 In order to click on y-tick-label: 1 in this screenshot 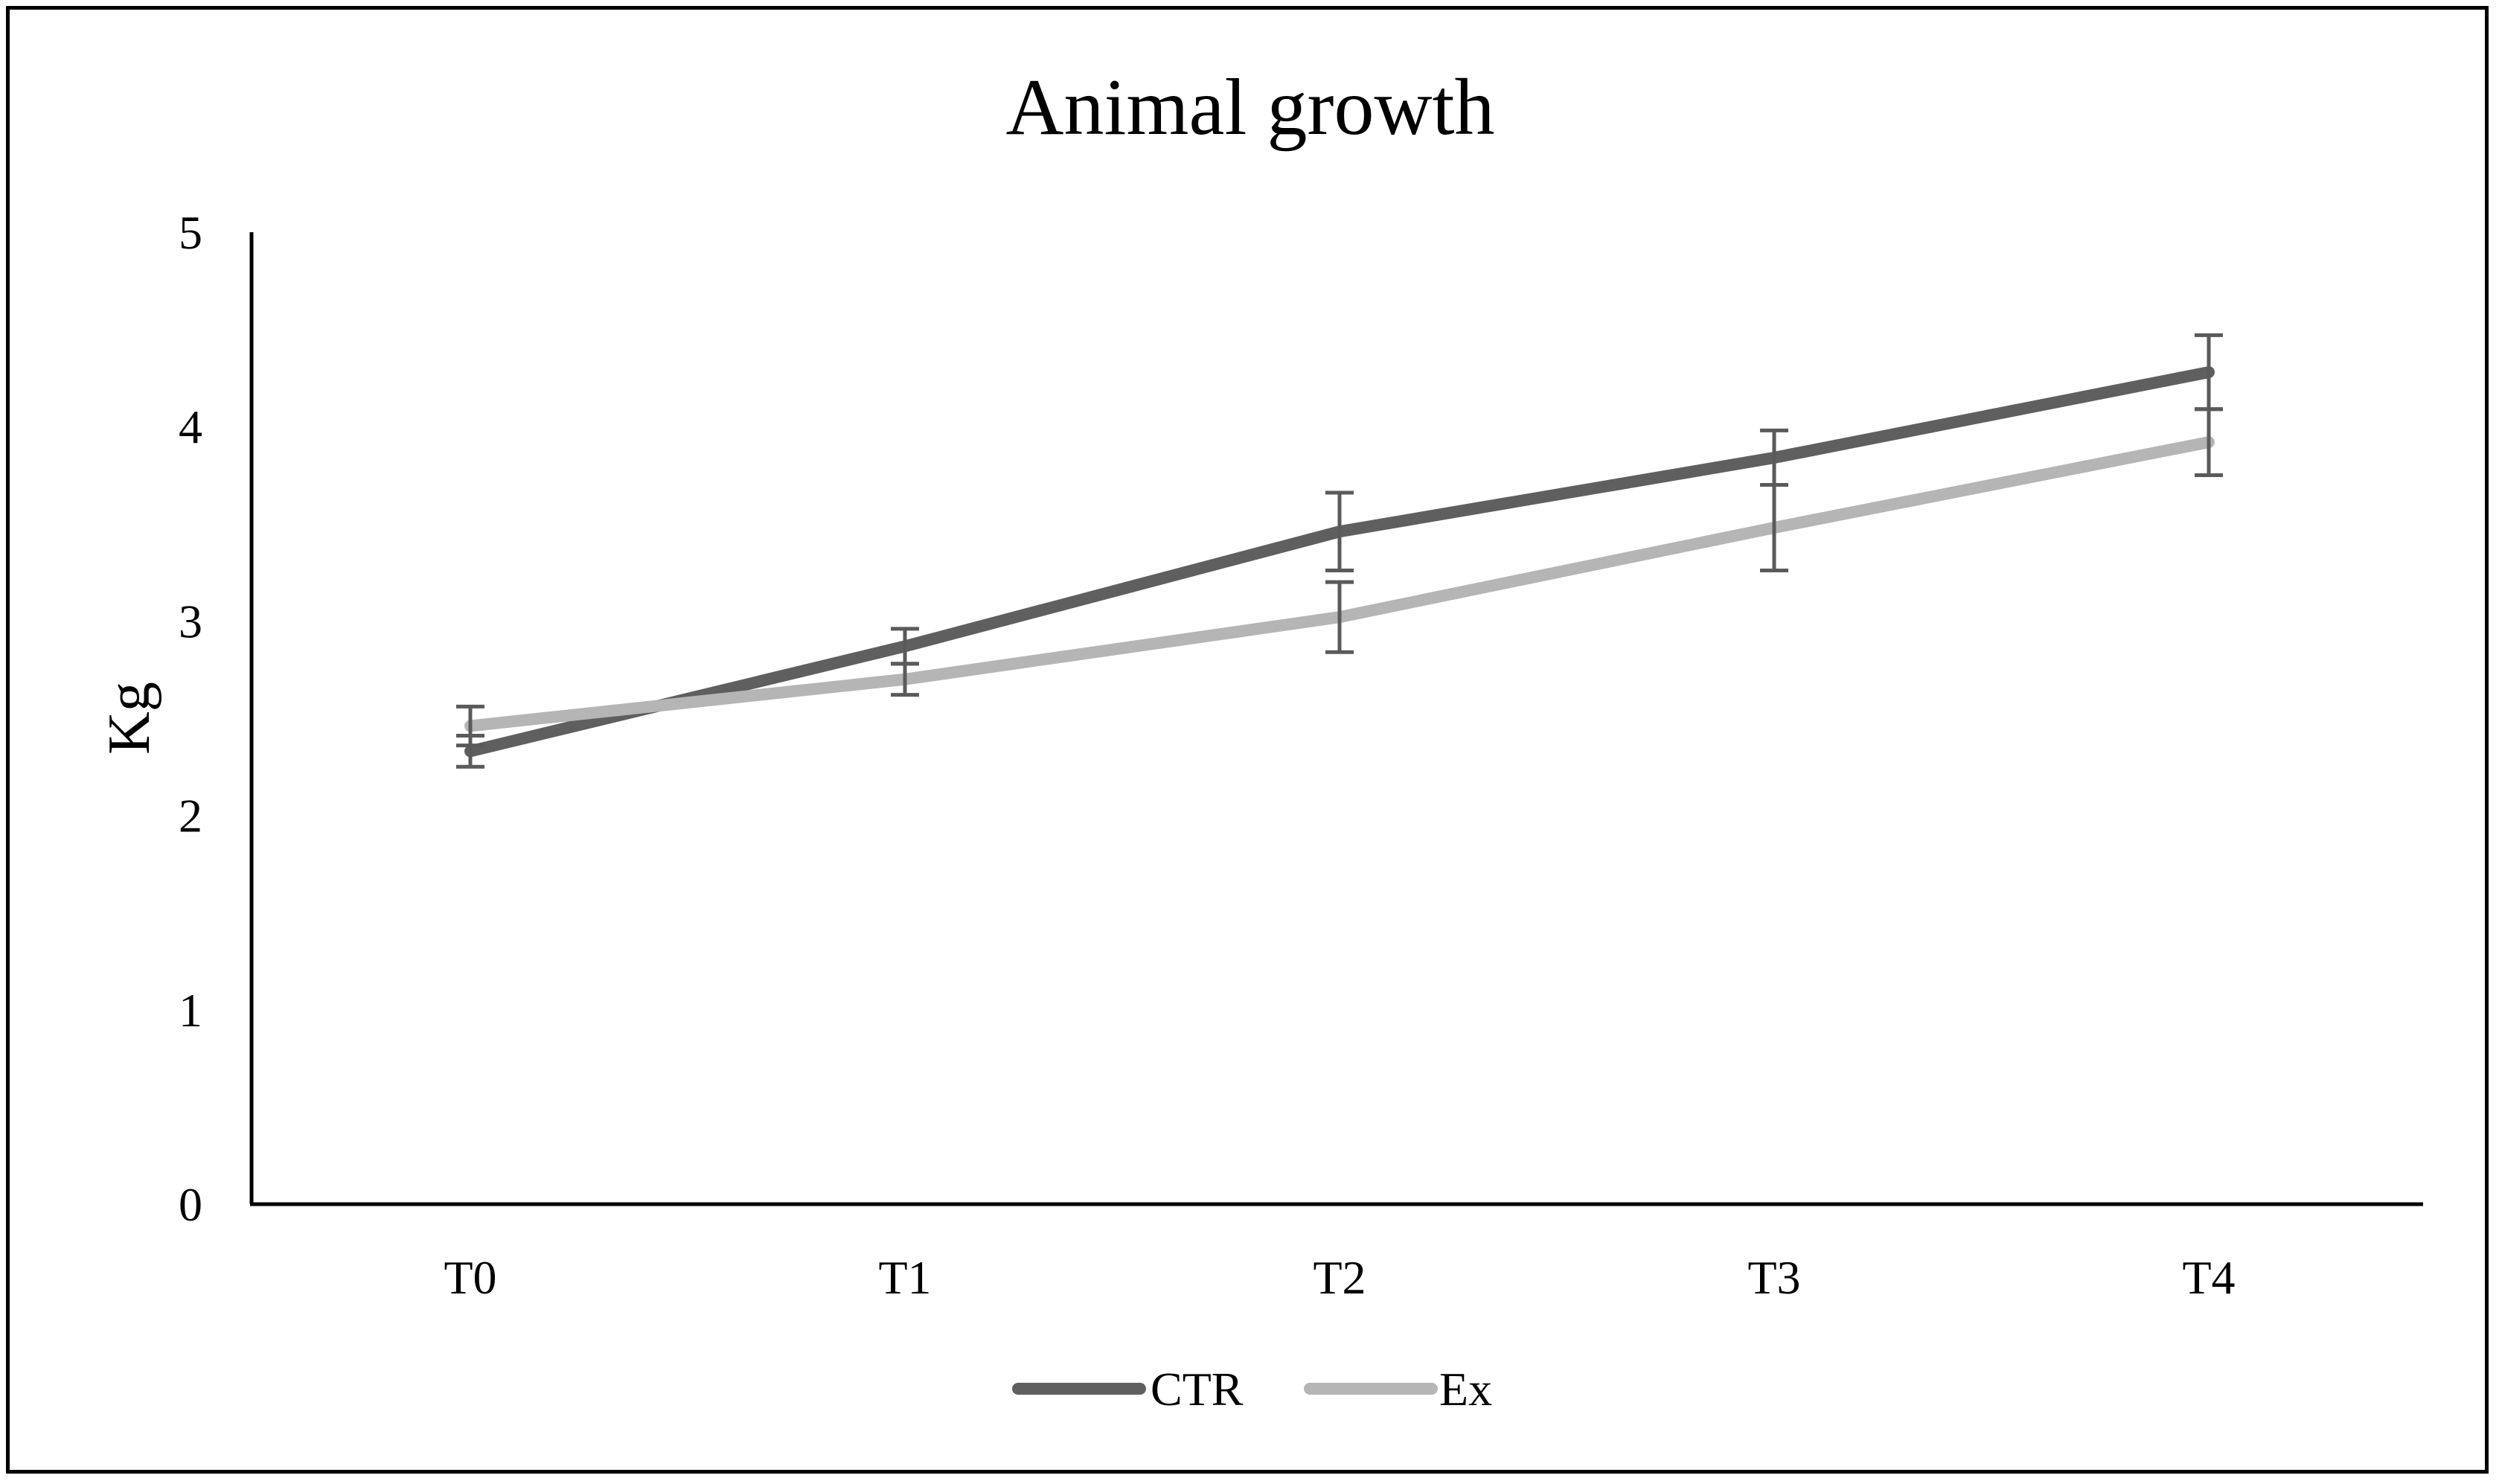, I will do `click(190, 1010)`.